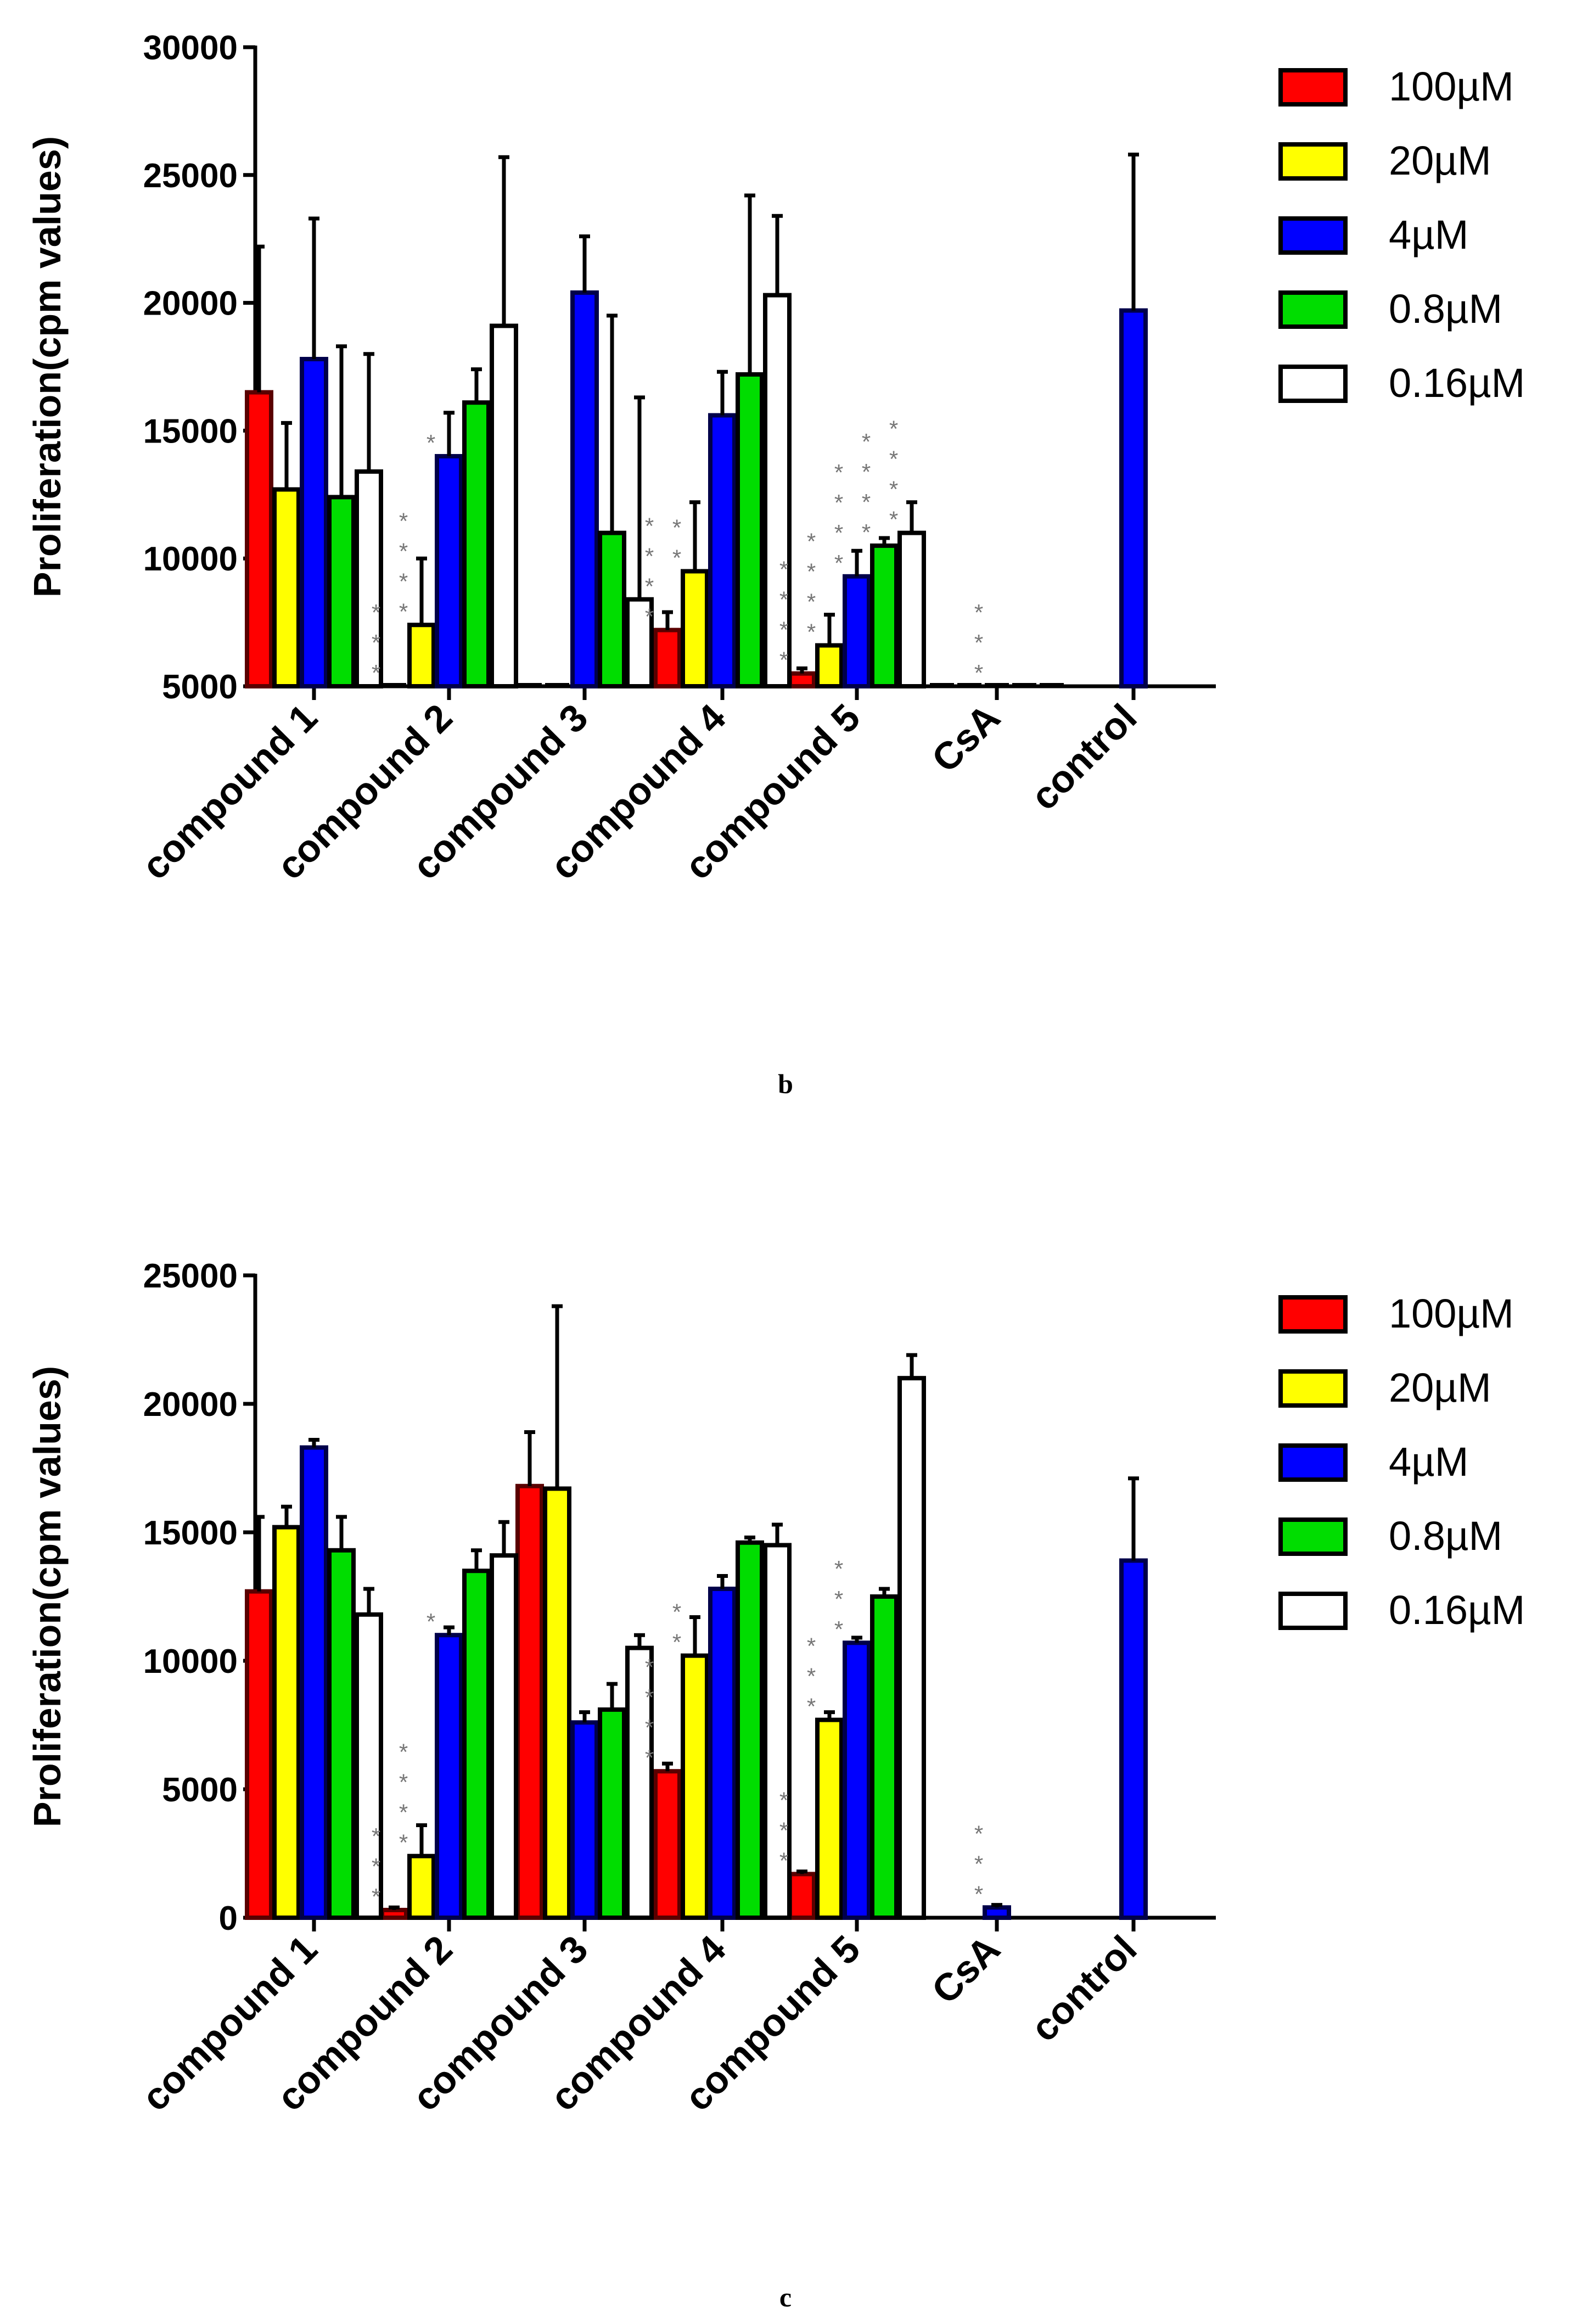  I want to click on y-tick-label: 30000, so click(190, 48).